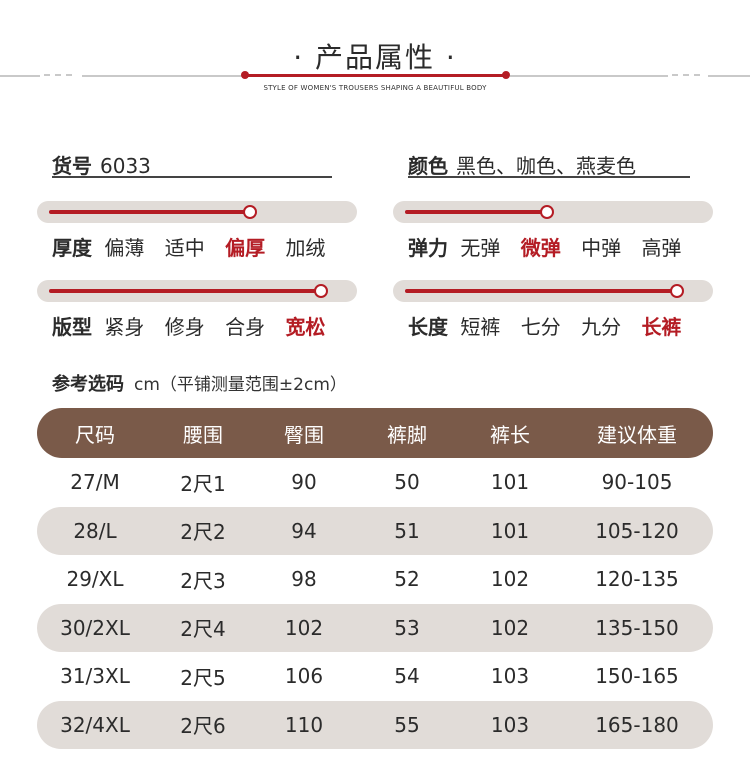 This screenshot has width=750, height=776. What do you see at coordinates (203, 726) in the screenshot?
I see `table-cell: 2尺6` at bounding box center [203, 726].